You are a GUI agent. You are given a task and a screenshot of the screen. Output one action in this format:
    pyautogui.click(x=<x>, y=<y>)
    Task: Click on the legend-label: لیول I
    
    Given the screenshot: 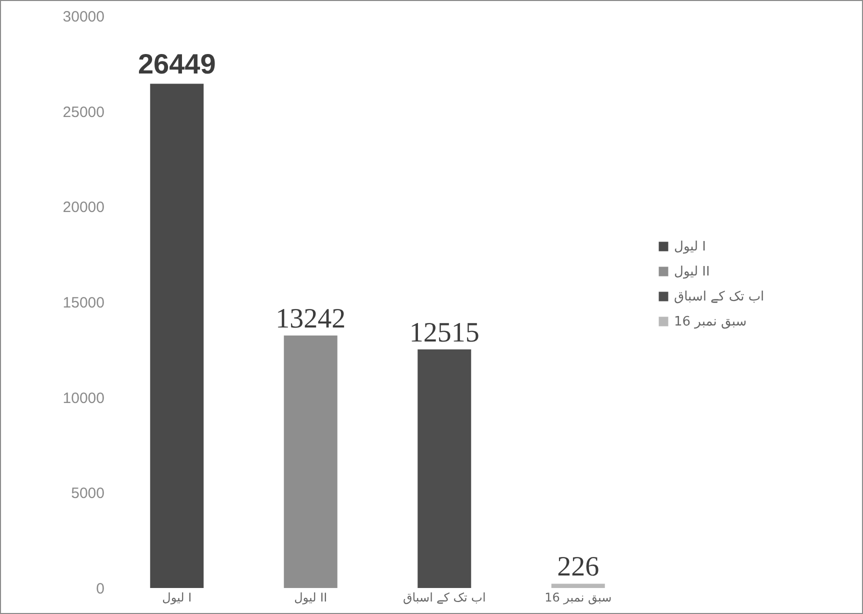 What is the action you would take?
    pyautogui.click(x=690, y=247)
    